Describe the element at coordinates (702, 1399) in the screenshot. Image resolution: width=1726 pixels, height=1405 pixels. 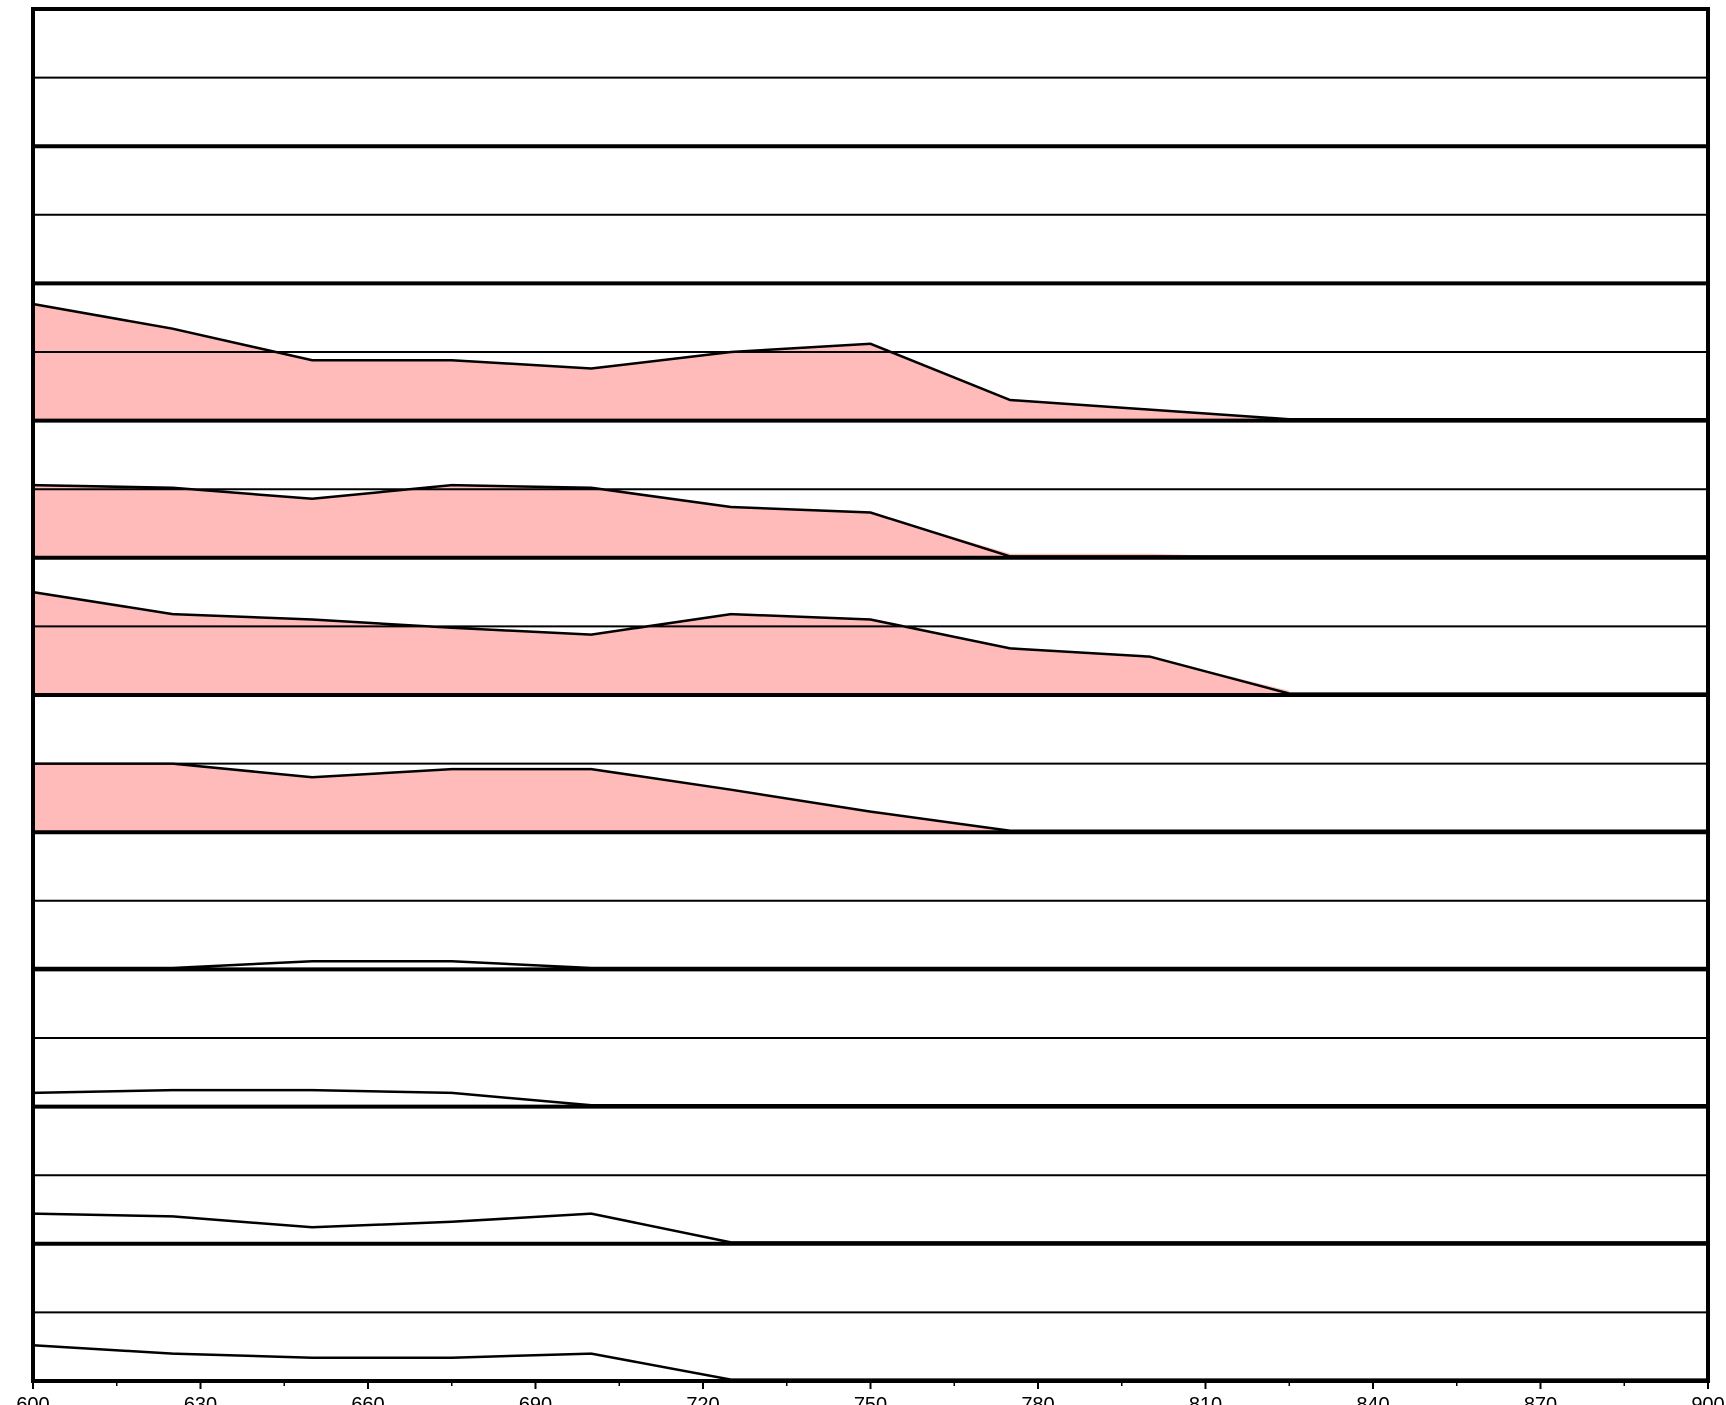
I see `x-tick-label: 720` at that location.